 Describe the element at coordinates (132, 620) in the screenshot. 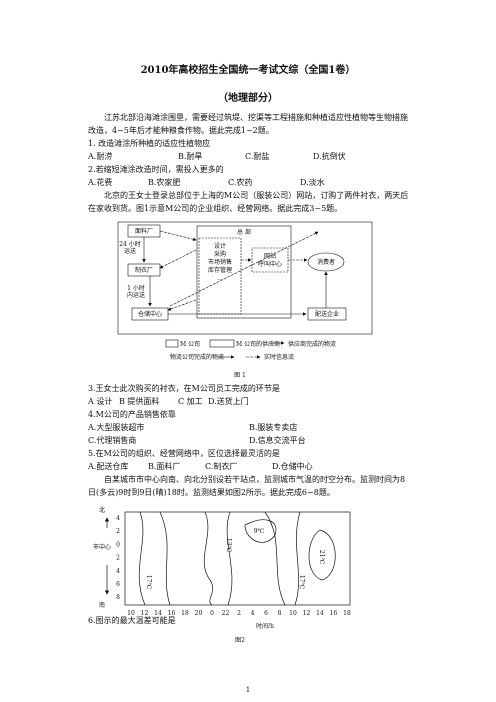

I see `question-stem: 6.图示的最大温差可能是` at that location.